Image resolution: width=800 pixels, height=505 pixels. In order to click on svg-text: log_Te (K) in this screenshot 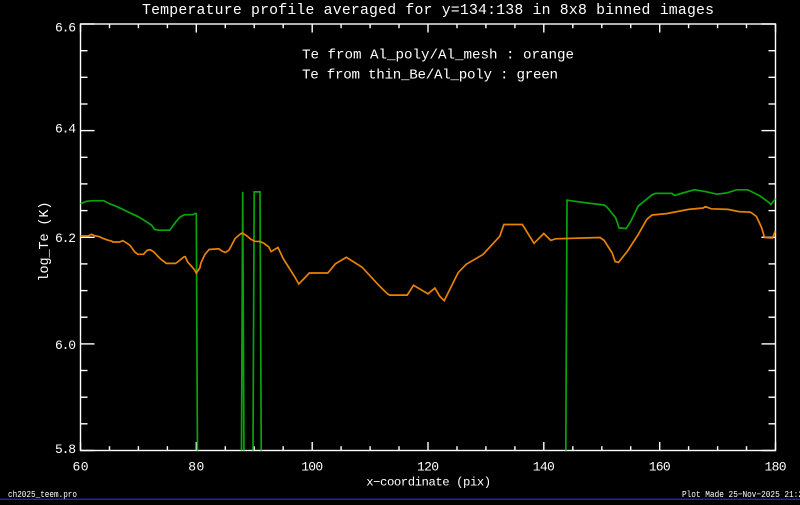, I will do `click(45, 242)`.